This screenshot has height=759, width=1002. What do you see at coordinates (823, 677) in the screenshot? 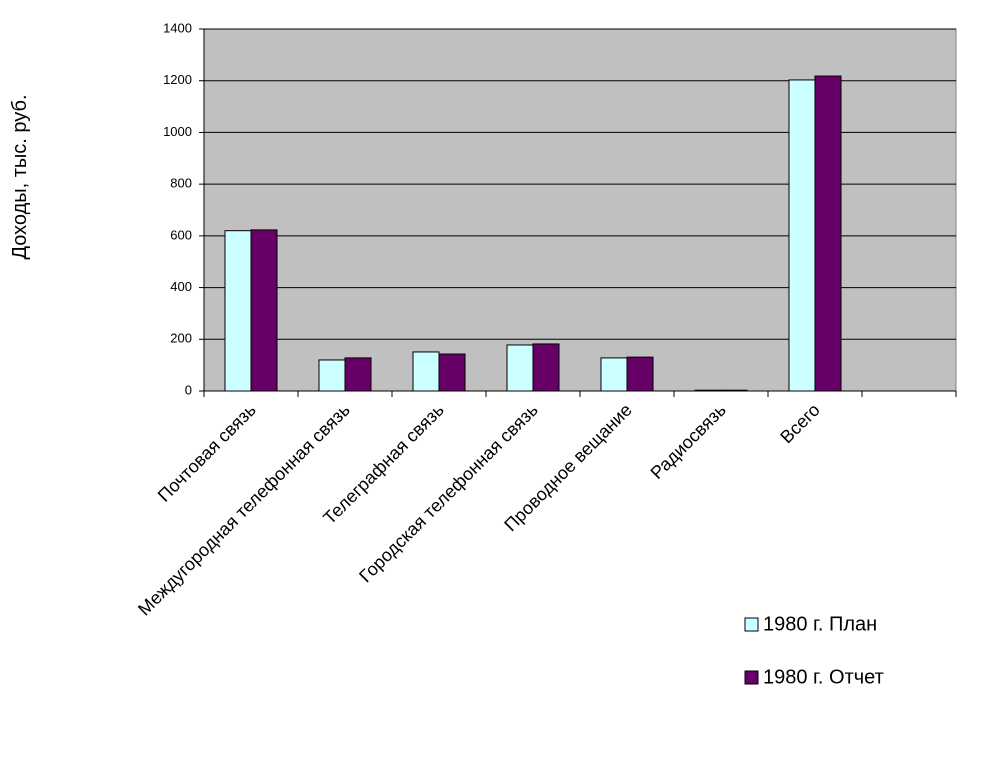
I see `legend-label: 1980 г. Отчет` at bounding box center [823, 677].